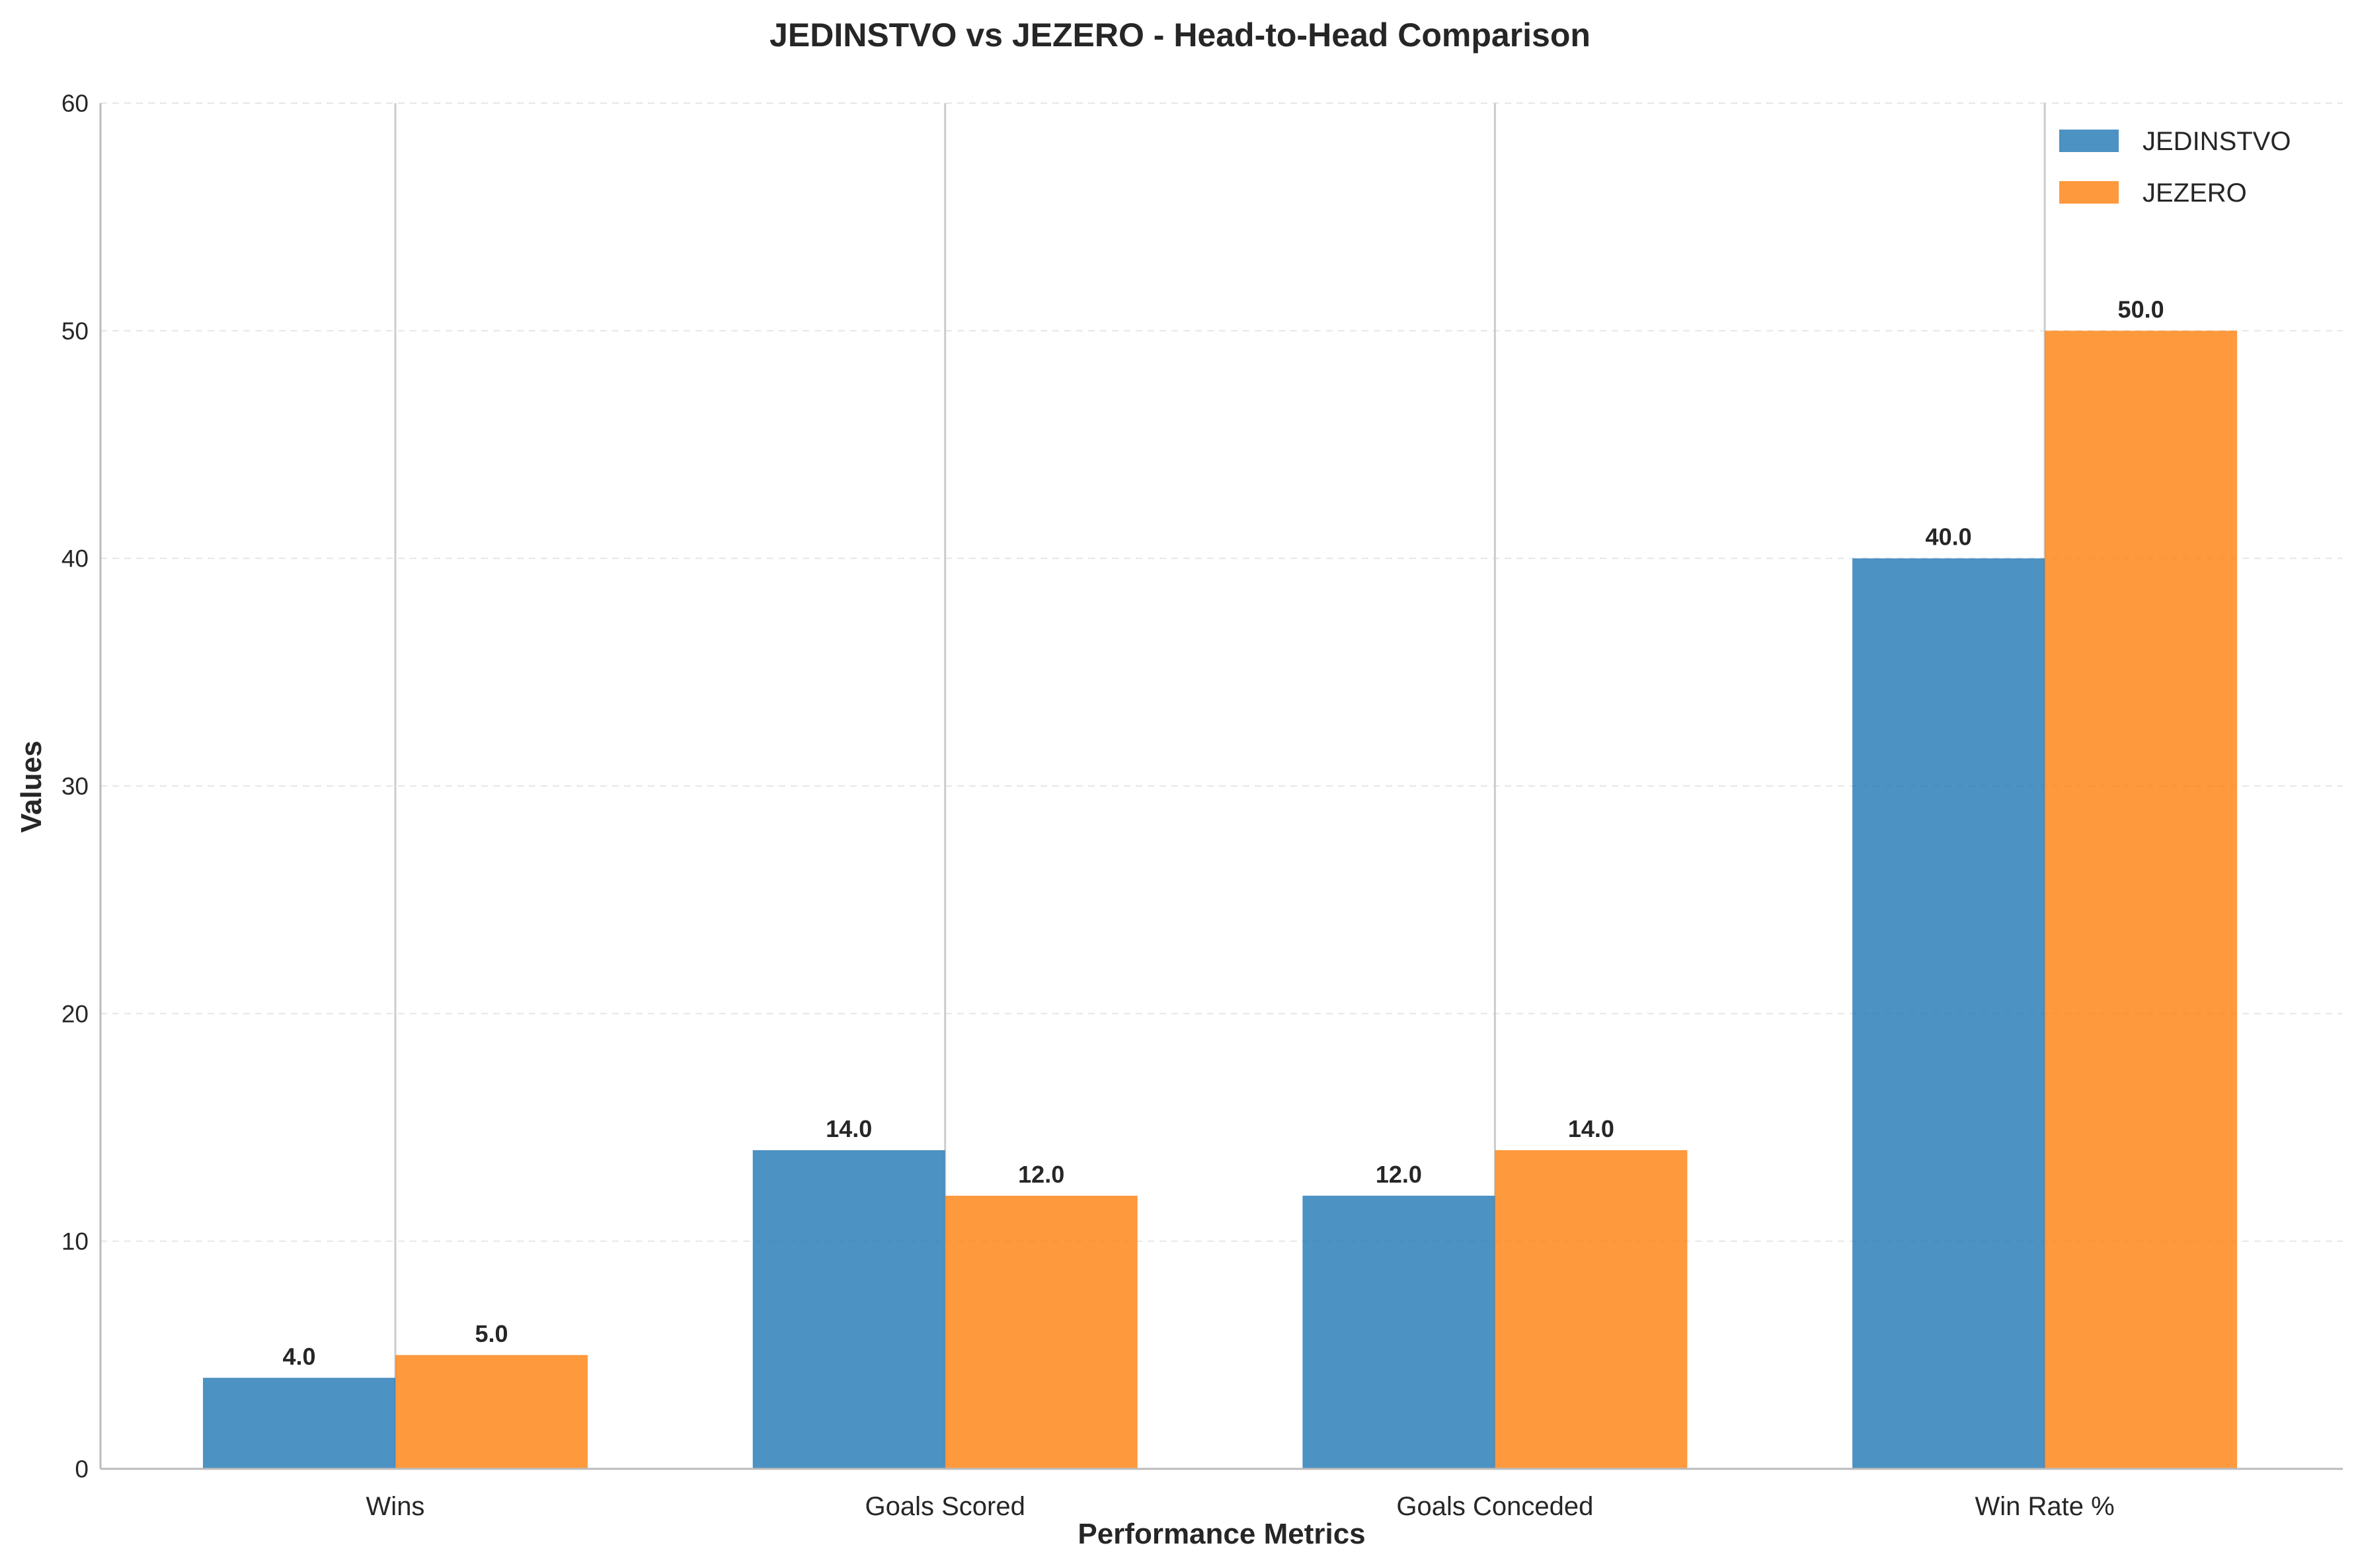 Image resolution: width=2360 pixels, height=1568 pixels. I want to click on y-axis-label: Values, so click(31, 786).